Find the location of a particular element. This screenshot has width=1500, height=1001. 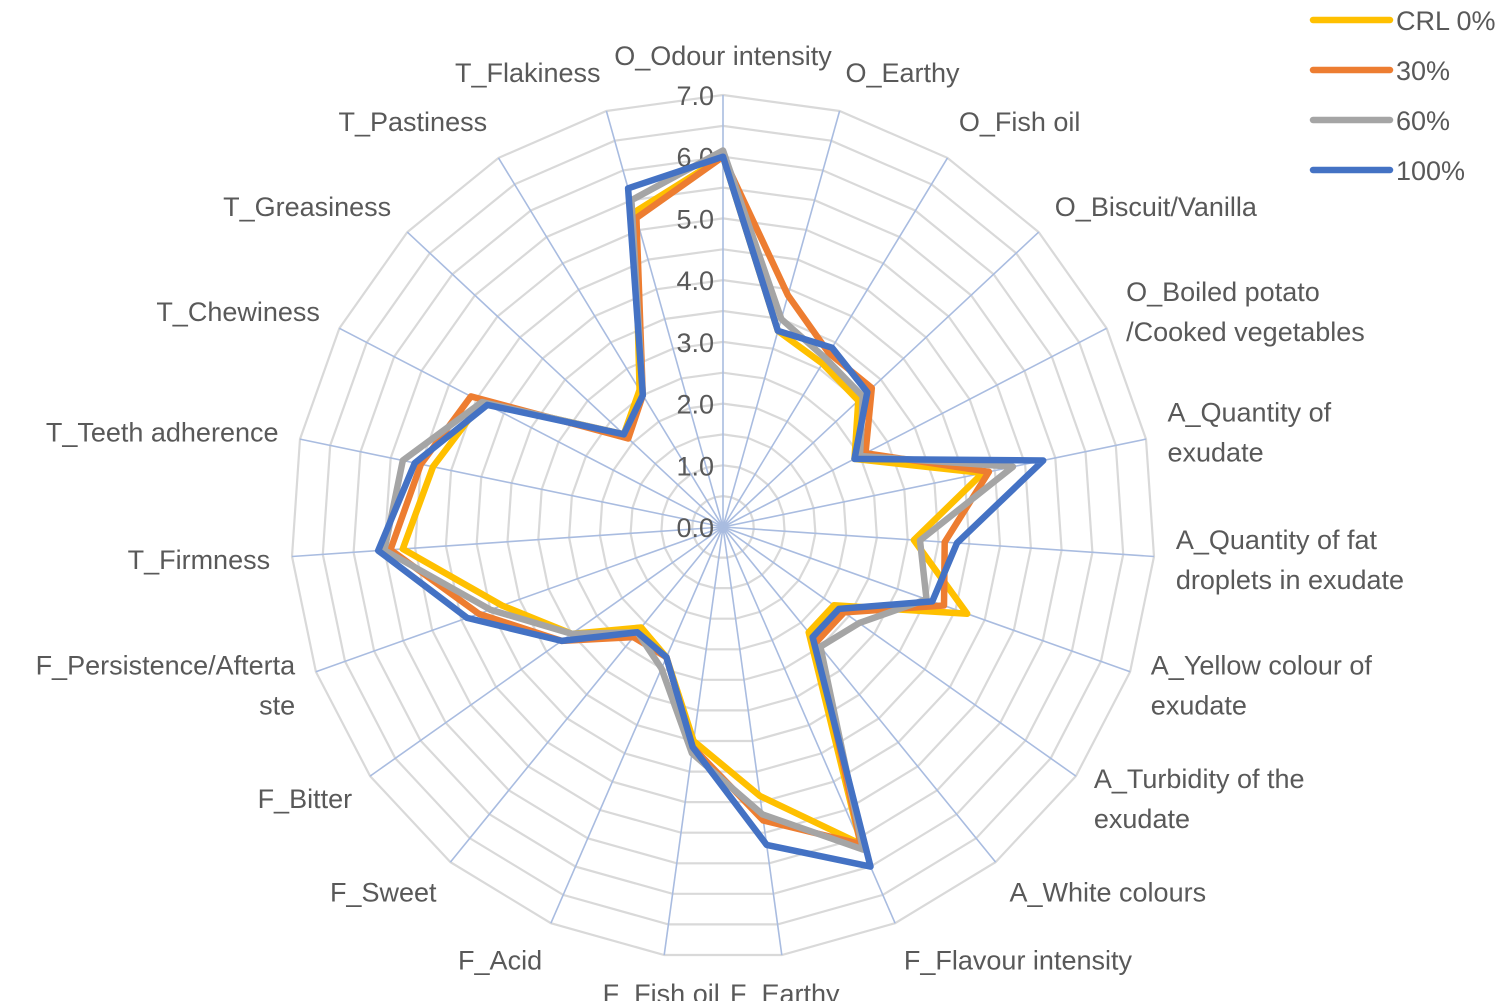

axis-label: T_Pastiness is located at coordinates (413, 122).